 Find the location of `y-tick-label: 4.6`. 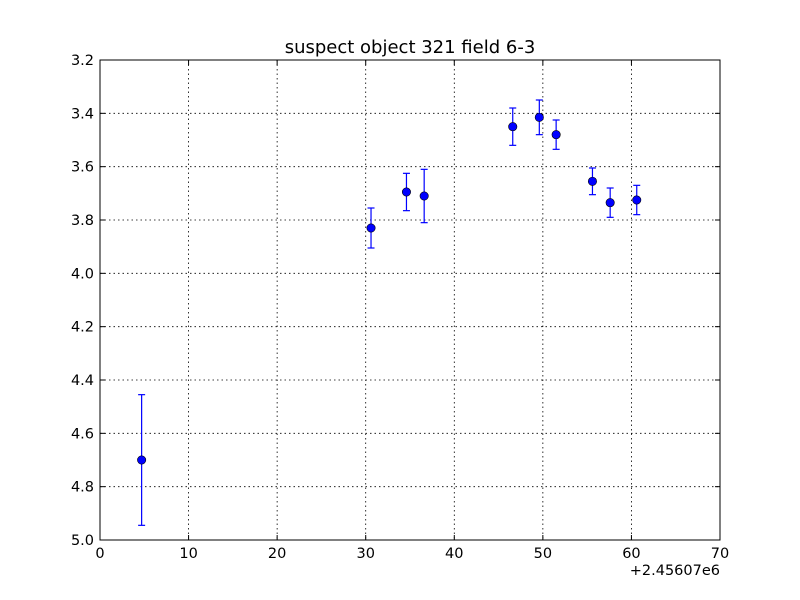

y-tick-label: 4.6 is located at coordinates (82, 434).